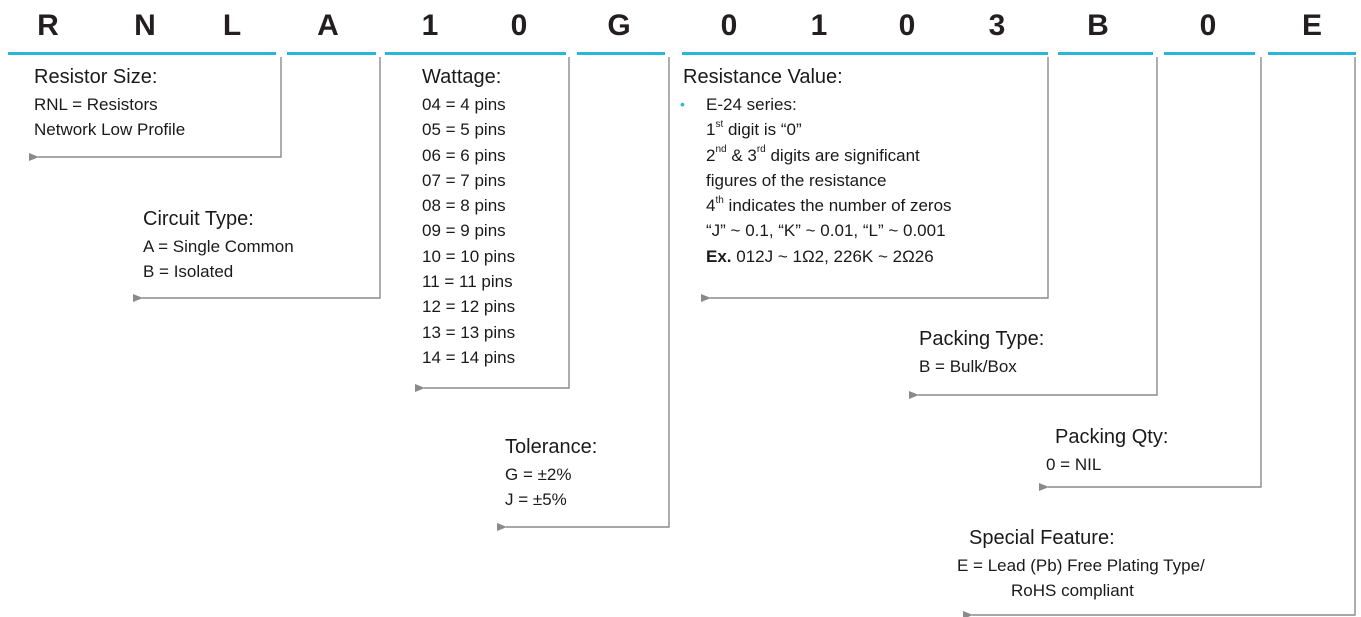  Describe the element at coordinates (475, 53) in the screenshot. I see `underline-wattage` at that location.